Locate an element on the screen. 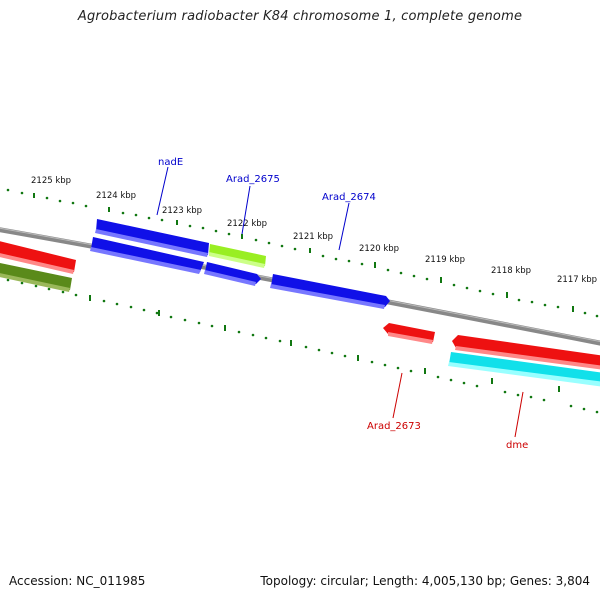  gene-label-arad-2673: Arad_2673 is located at coordinates (394, 426).